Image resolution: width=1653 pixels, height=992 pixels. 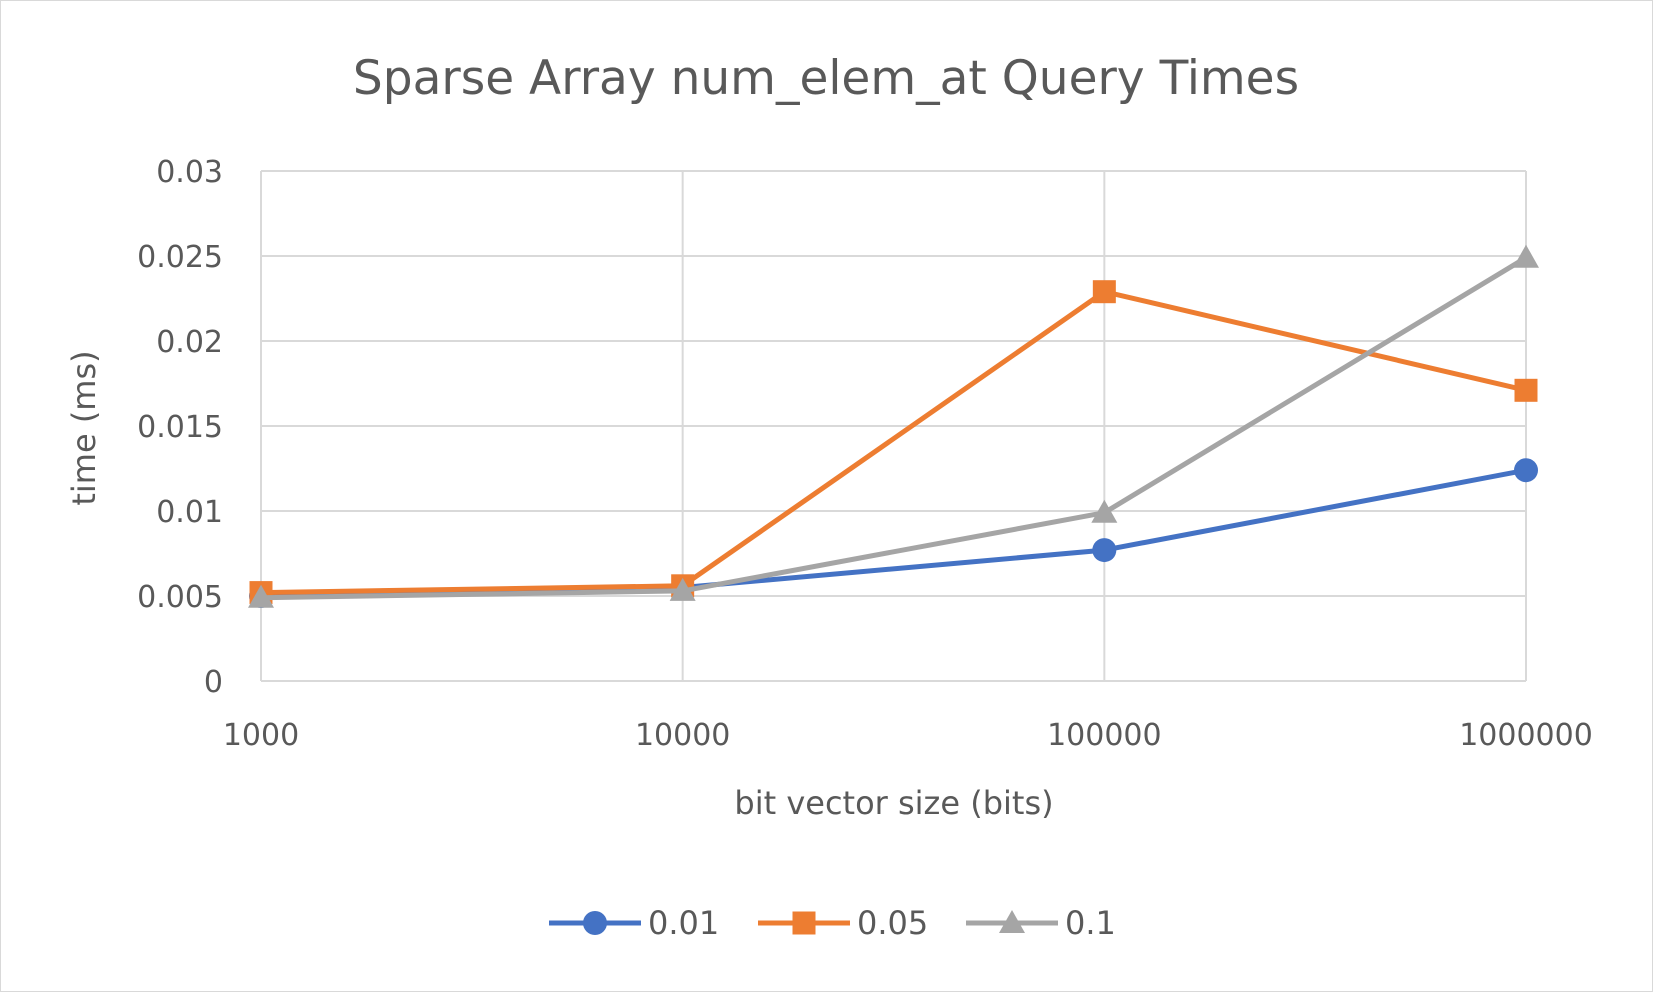 What do you see at coordinates (634, 923) in the screenshot?
I see `legend-item: 0.01` at bounding box center [634, 923].